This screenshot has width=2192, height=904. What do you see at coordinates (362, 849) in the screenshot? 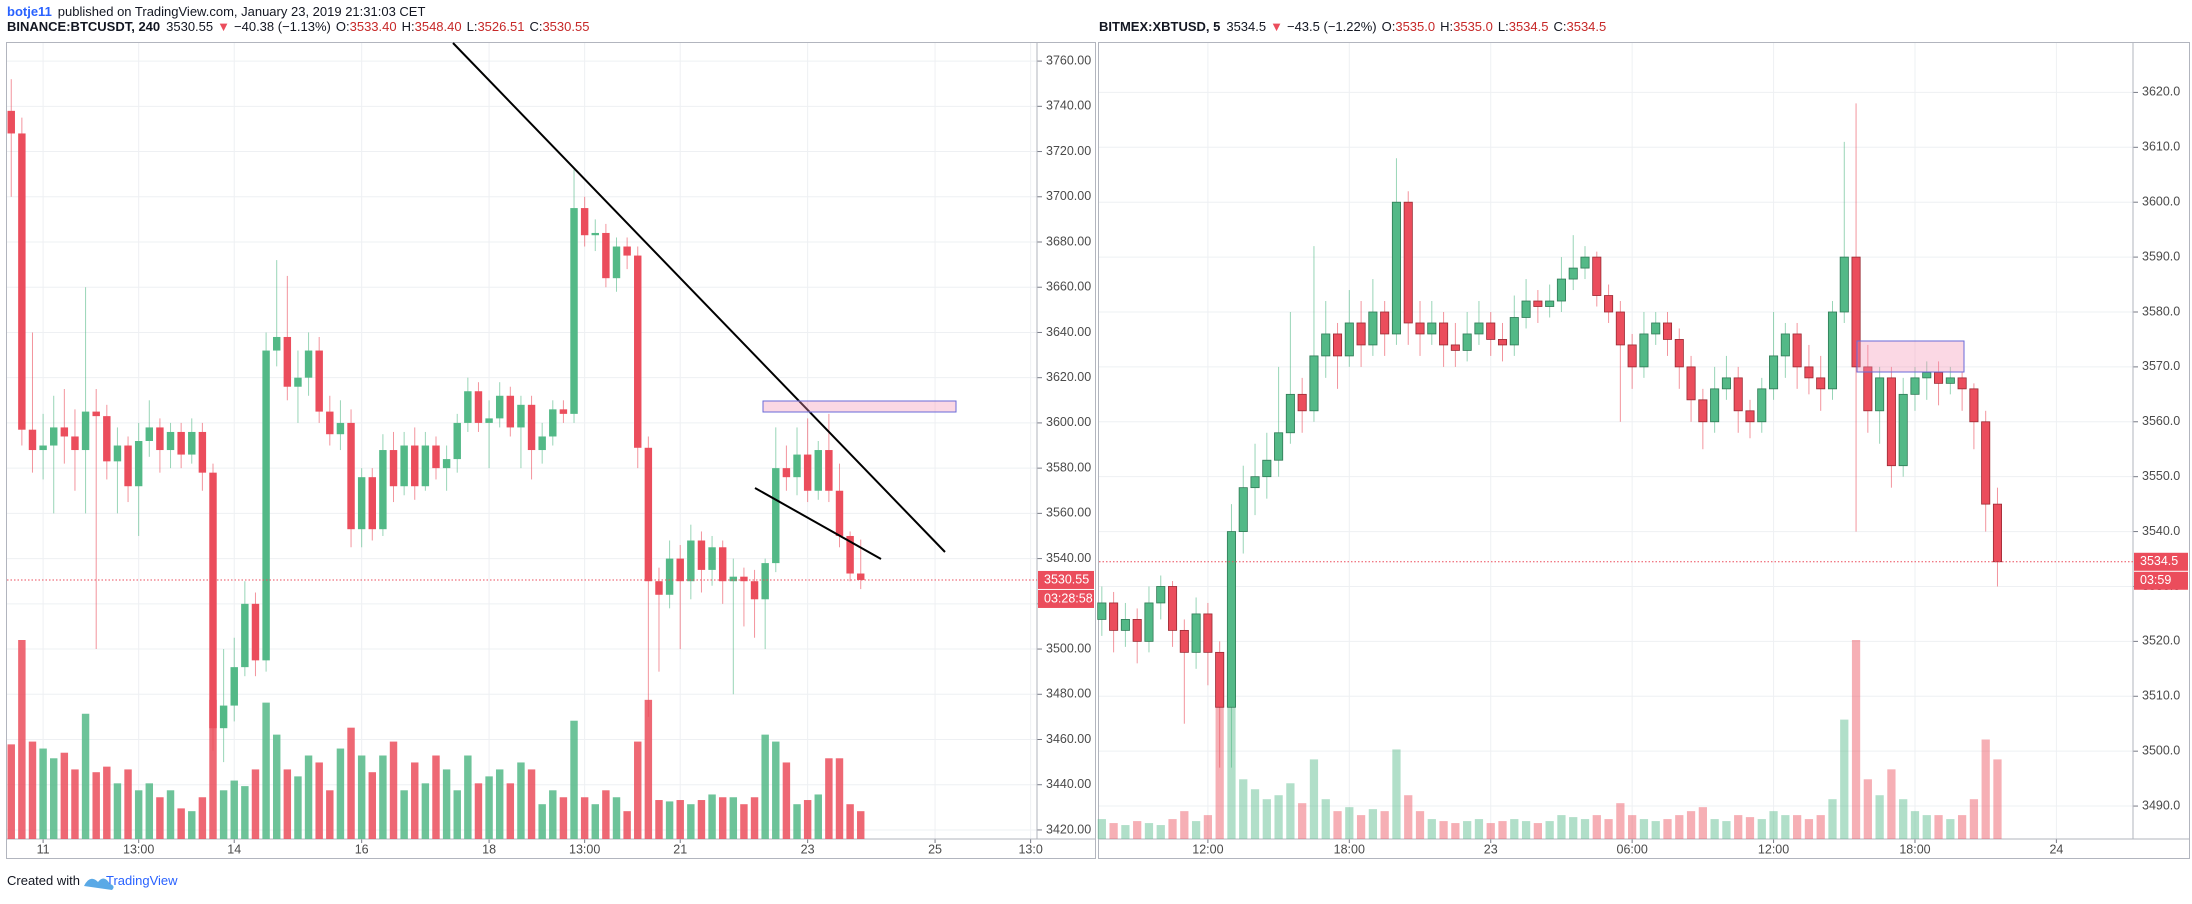
I see `x-tick-label: 16` at bounding box center [362, 849].